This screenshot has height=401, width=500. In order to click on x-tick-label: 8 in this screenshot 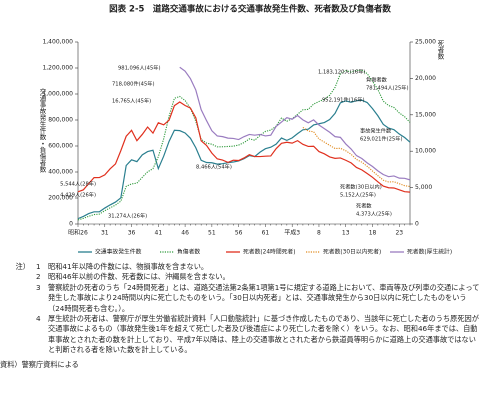, I will do `click(319, 233)`.